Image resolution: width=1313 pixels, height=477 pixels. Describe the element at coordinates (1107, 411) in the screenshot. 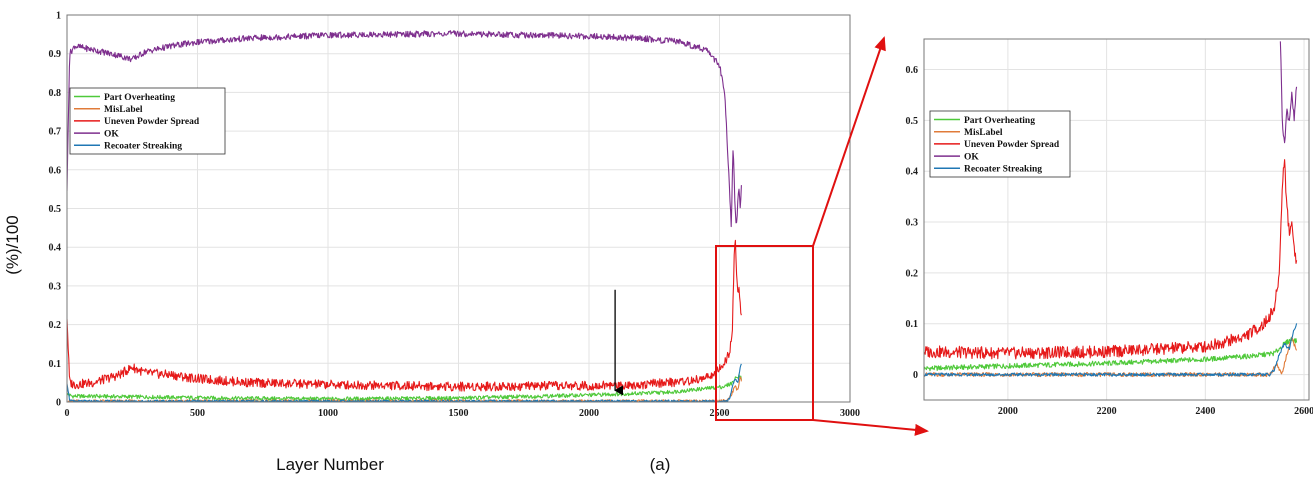

I see `x-tick-label: 2200` at that location.